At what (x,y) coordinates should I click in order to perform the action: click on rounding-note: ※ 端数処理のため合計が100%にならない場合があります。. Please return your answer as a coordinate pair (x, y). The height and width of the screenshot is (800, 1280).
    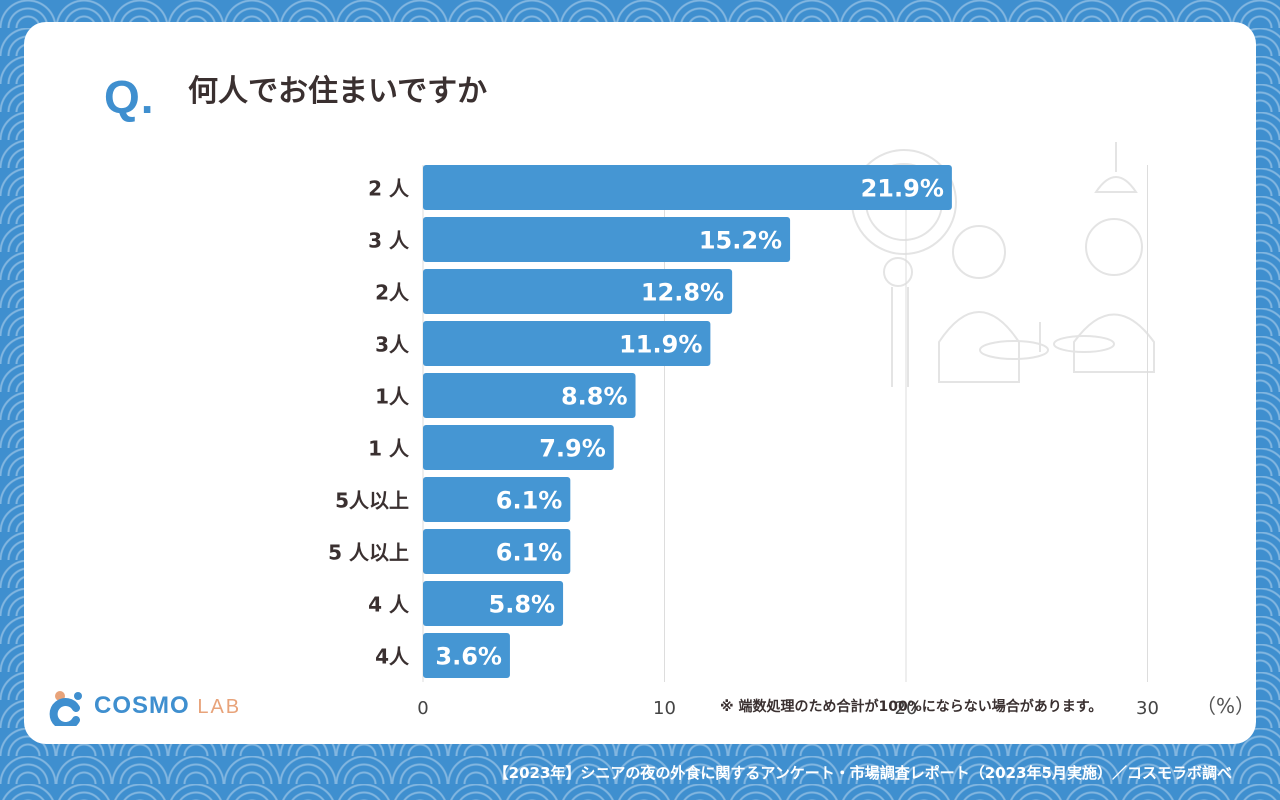
    Looking at the image, I should click on (911, 707).